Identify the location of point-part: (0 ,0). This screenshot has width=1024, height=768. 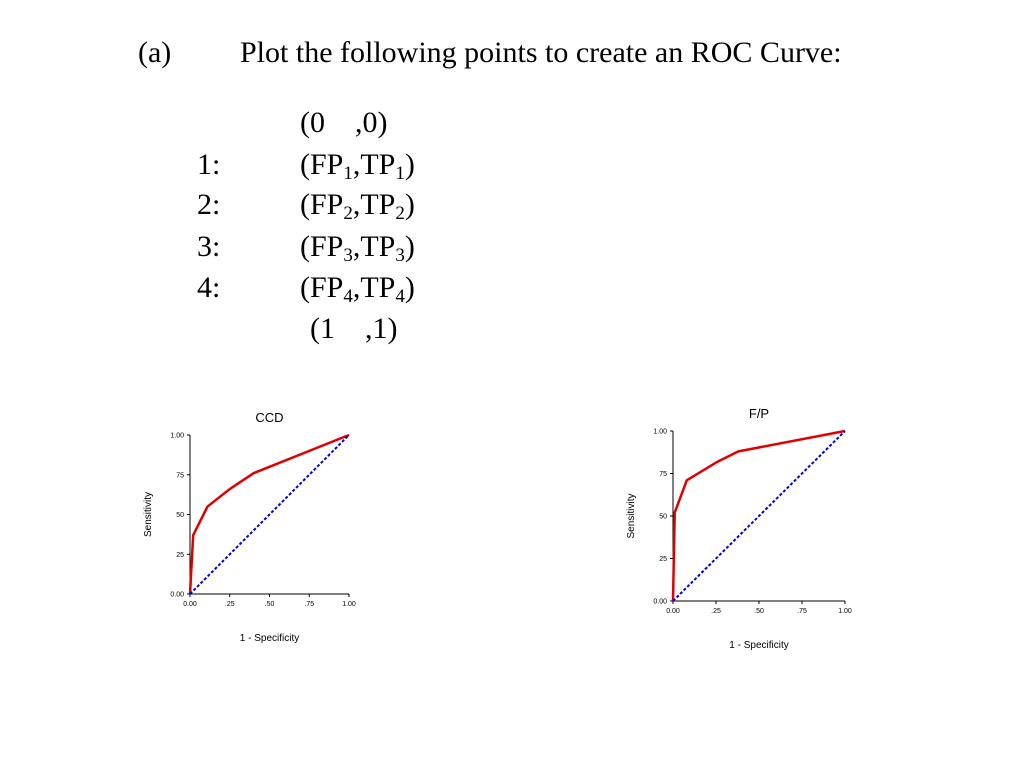
(344, 122).